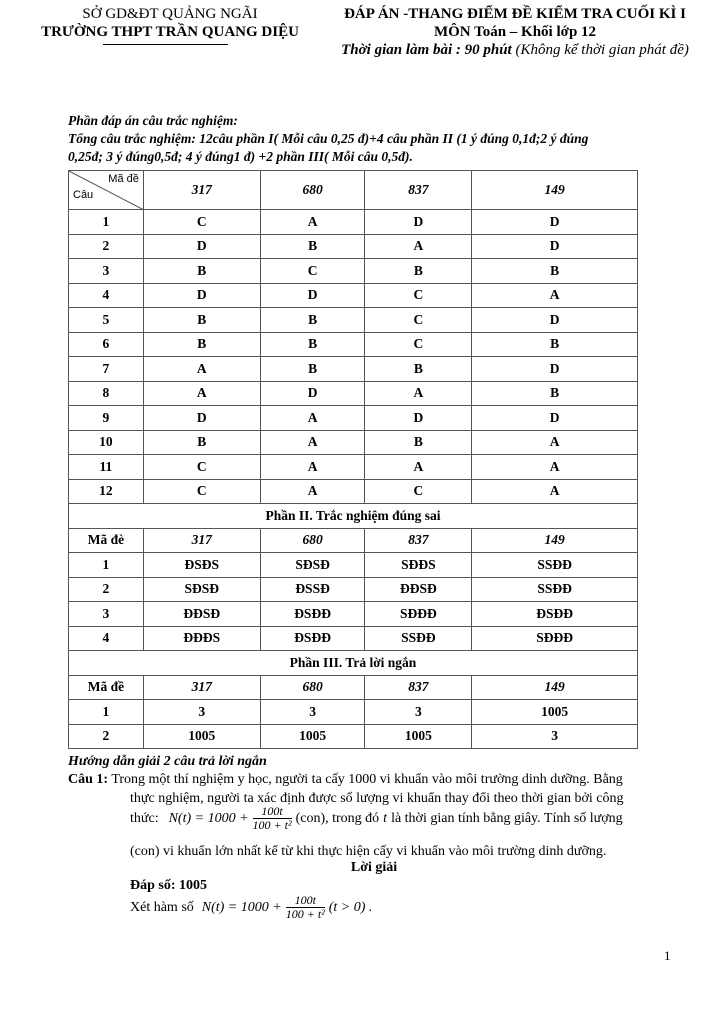  What do you see at coordinates (165, 44) in the screenshot?
I see `underline-divider` at bounding box center [165, 44].